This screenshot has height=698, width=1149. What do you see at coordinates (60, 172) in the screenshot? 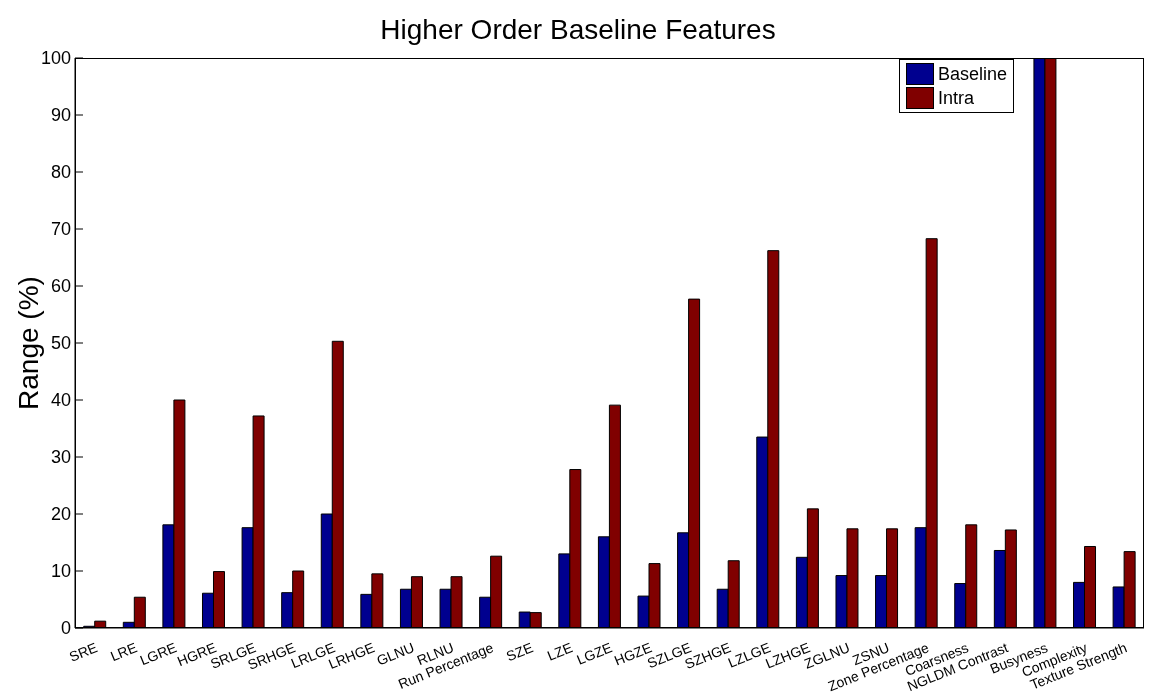
I see `y-tick-label: 80` at bounding box center [60, 172].